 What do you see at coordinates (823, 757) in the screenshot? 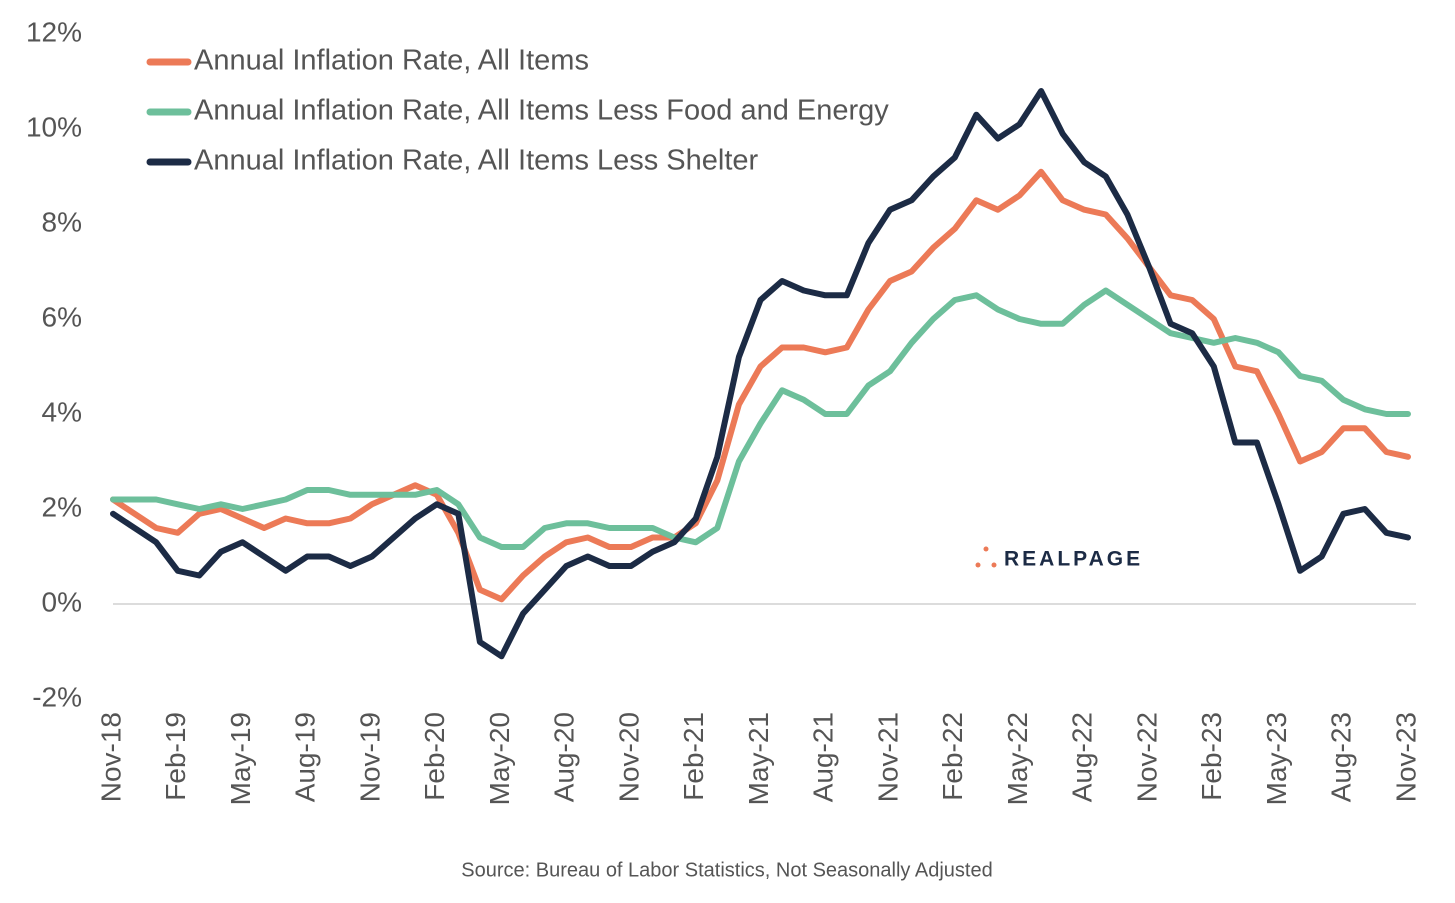
I see `x-tick-label: Aug-21` at bounding box center [823, 757].